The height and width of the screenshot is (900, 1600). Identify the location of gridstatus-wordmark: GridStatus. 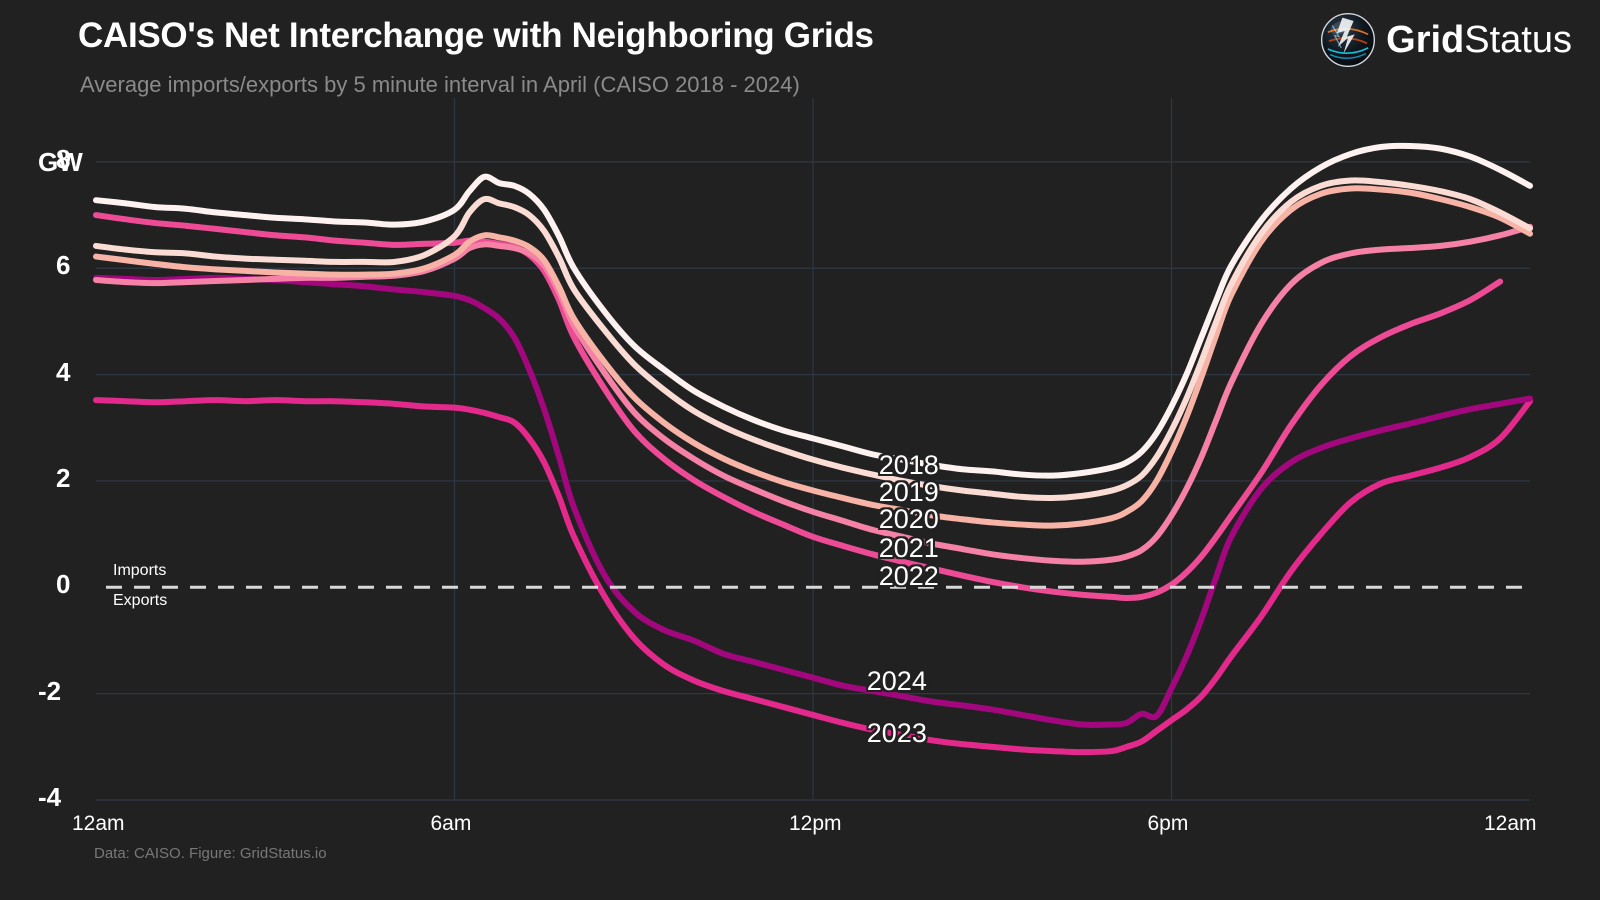
(1479, 40).